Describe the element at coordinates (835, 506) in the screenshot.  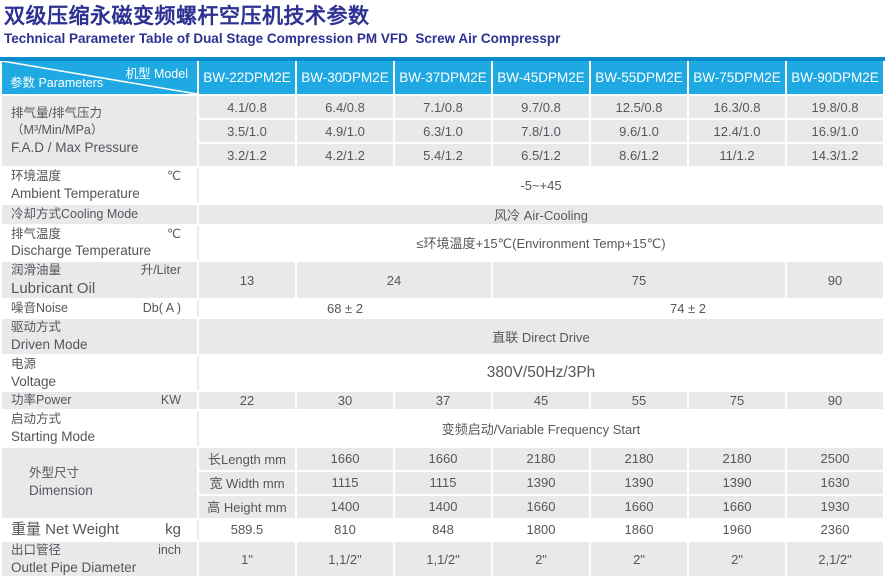
I see `cell-value: 1930` at that location.